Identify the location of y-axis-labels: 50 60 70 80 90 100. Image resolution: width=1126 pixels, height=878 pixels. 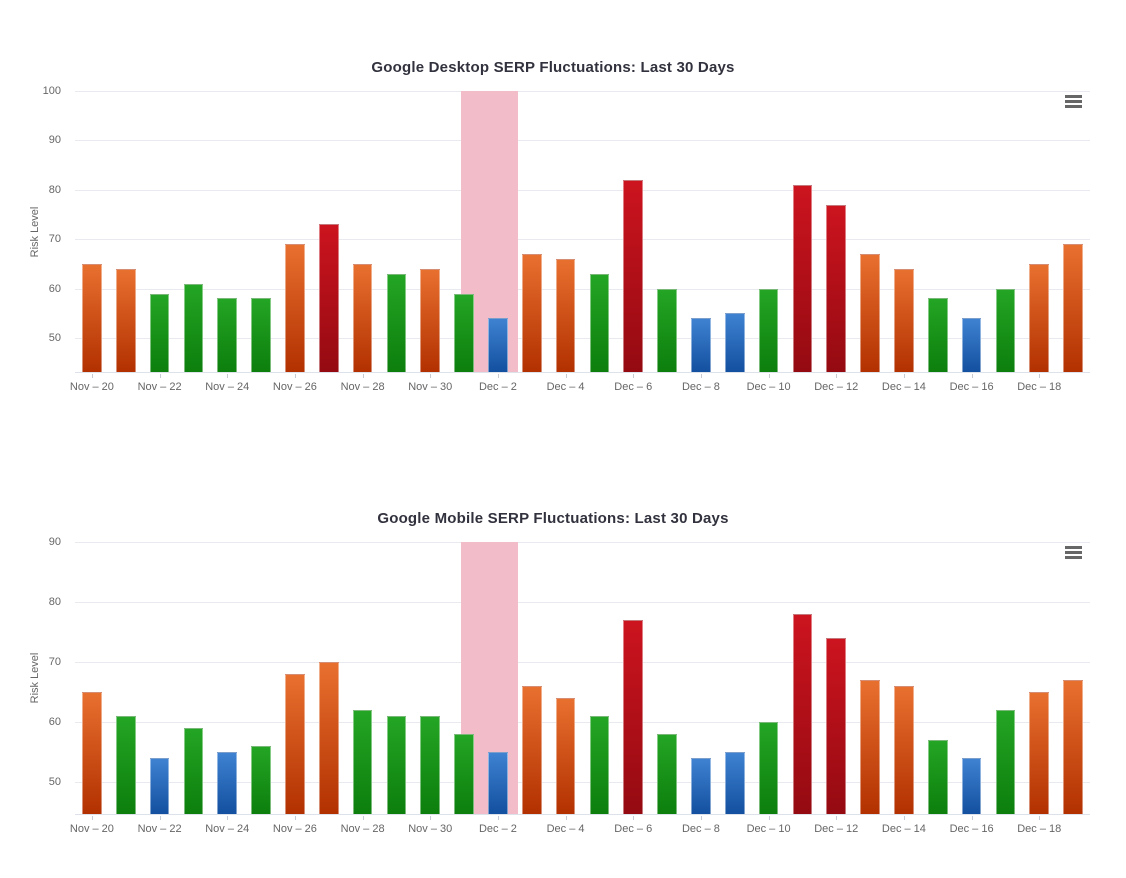
(34, 229).